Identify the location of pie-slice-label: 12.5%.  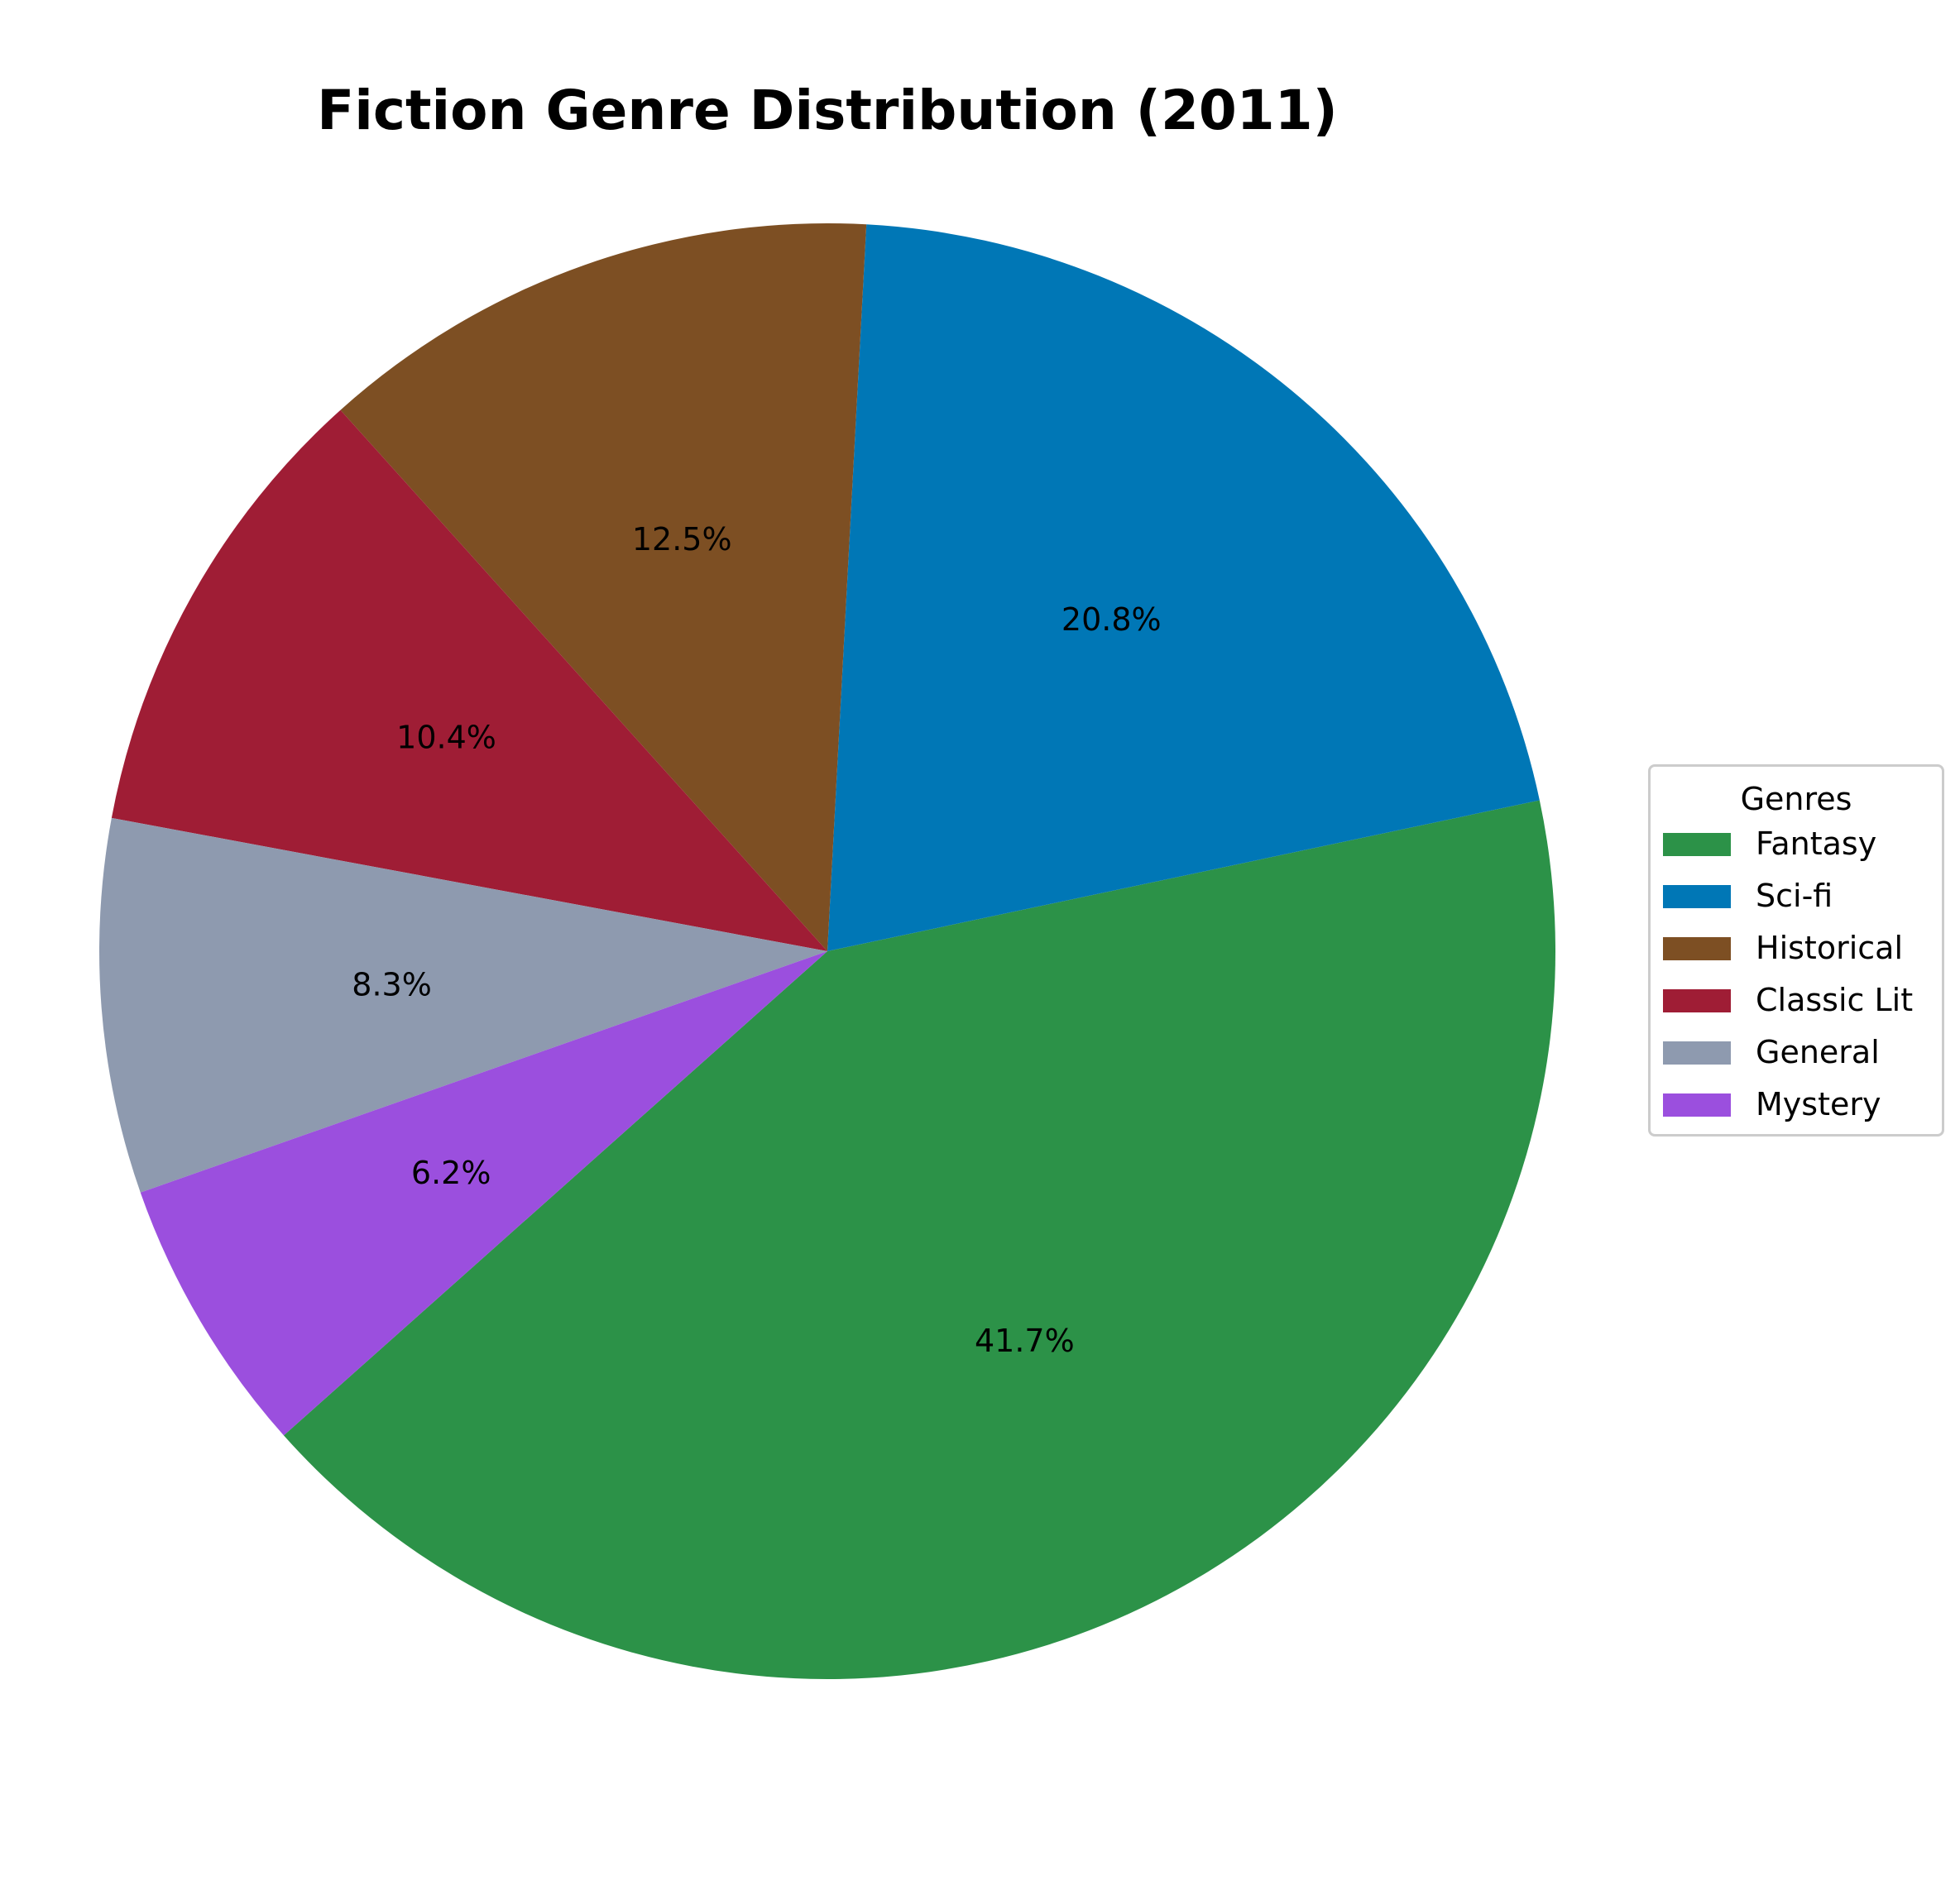
(682, 539).